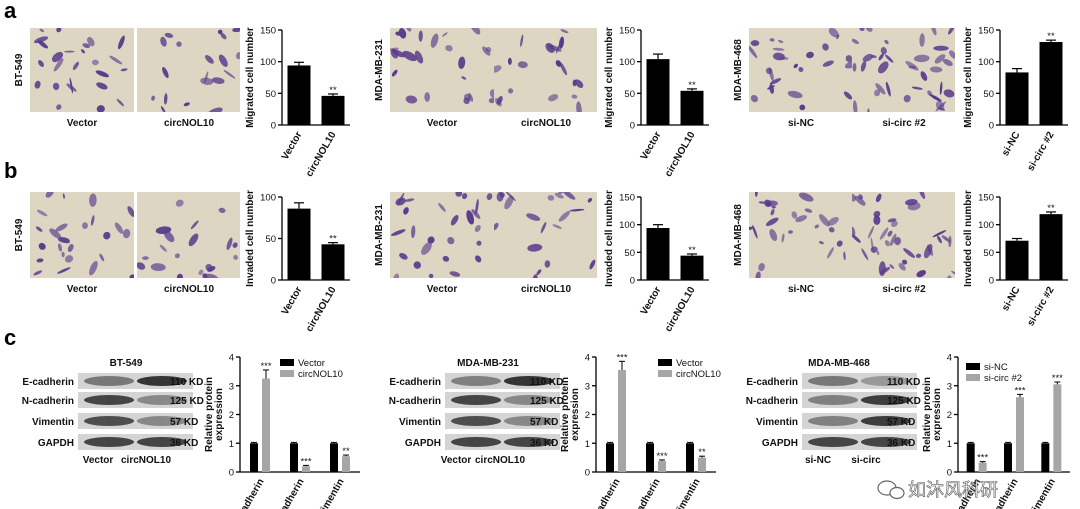  I want to click on image-label: circNOL10, so click(546, 289).